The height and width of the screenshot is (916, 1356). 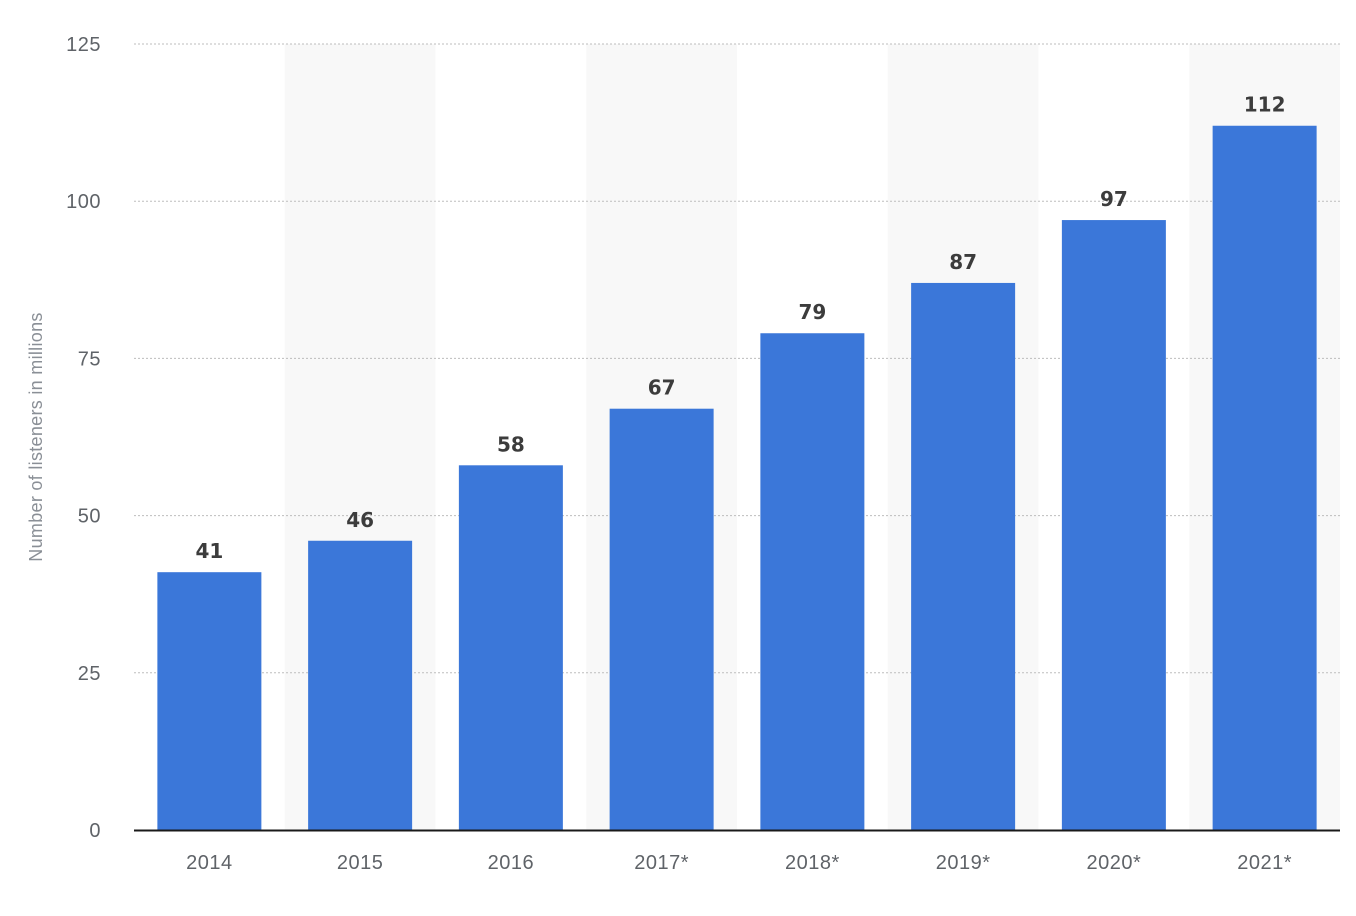 I want to click on y-tick-label: 0, so click(x=95, y=831).